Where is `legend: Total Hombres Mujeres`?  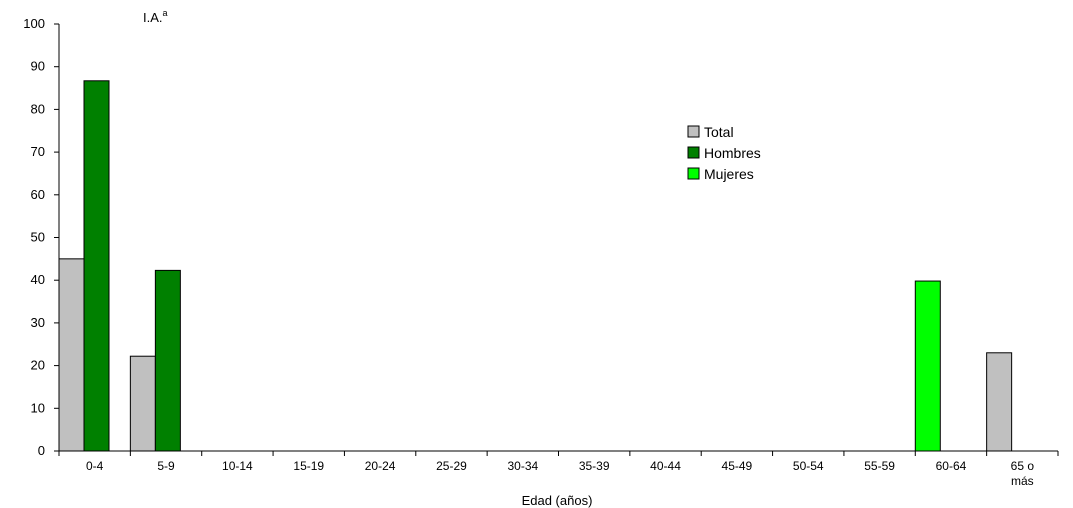 legend: Total Hombres Mujeres is located at coordinates (724, 153).